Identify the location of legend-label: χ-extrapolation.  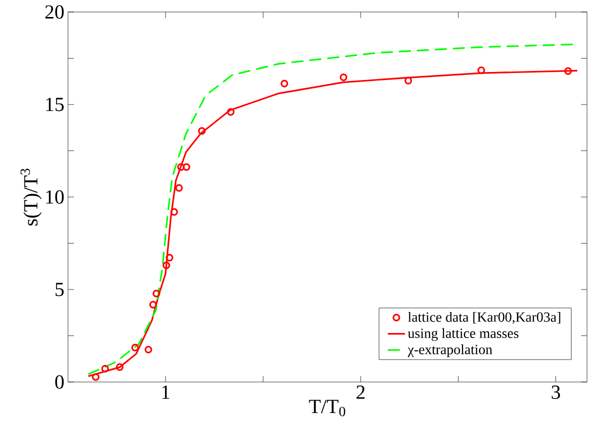
(450, 351).